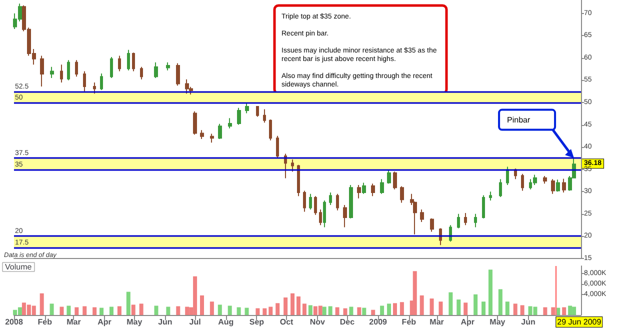 Image resolution: width=625 pixels, height=329 pixels. What do you see at coordinates (195, 322) in the screenshot?
I see `x-tick-label: Jul` at bounding box center [195, 322].